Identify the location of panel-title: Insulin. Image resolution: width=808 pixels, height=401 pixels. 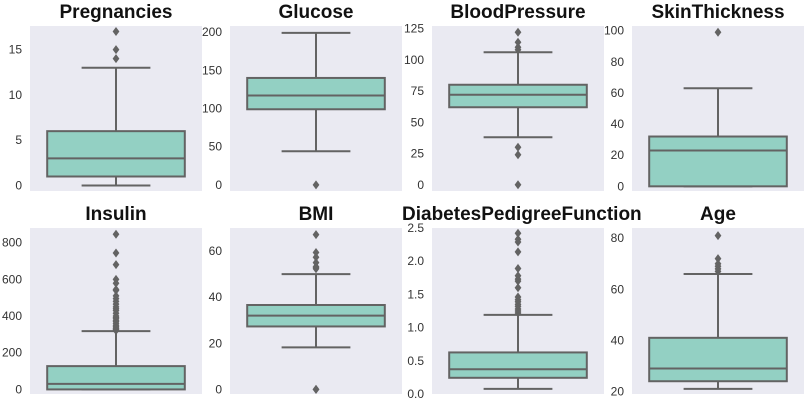
(116, 214).